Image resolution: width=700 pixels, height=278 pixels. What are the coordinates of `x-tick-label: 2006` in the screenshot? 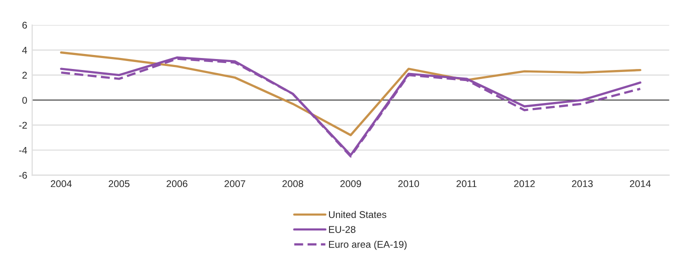 It's located at (177, 184).